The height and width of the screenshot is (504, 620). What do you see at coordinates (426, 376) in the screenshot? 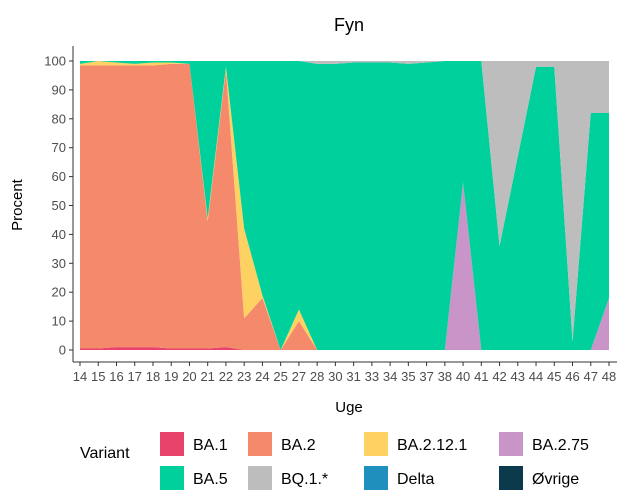
I see `x-tick-label: 37` at bounding box center [426, 376].